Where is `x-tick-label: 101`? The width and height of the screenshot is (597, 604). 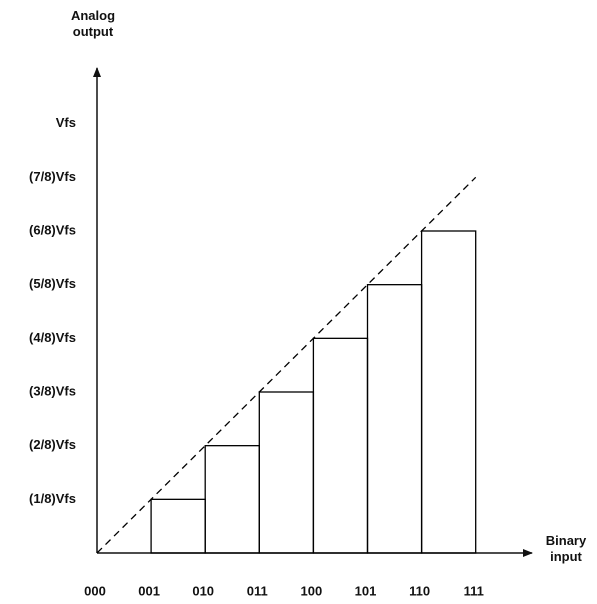 x-tick-label: 101 is located at coordinates (366, 590).